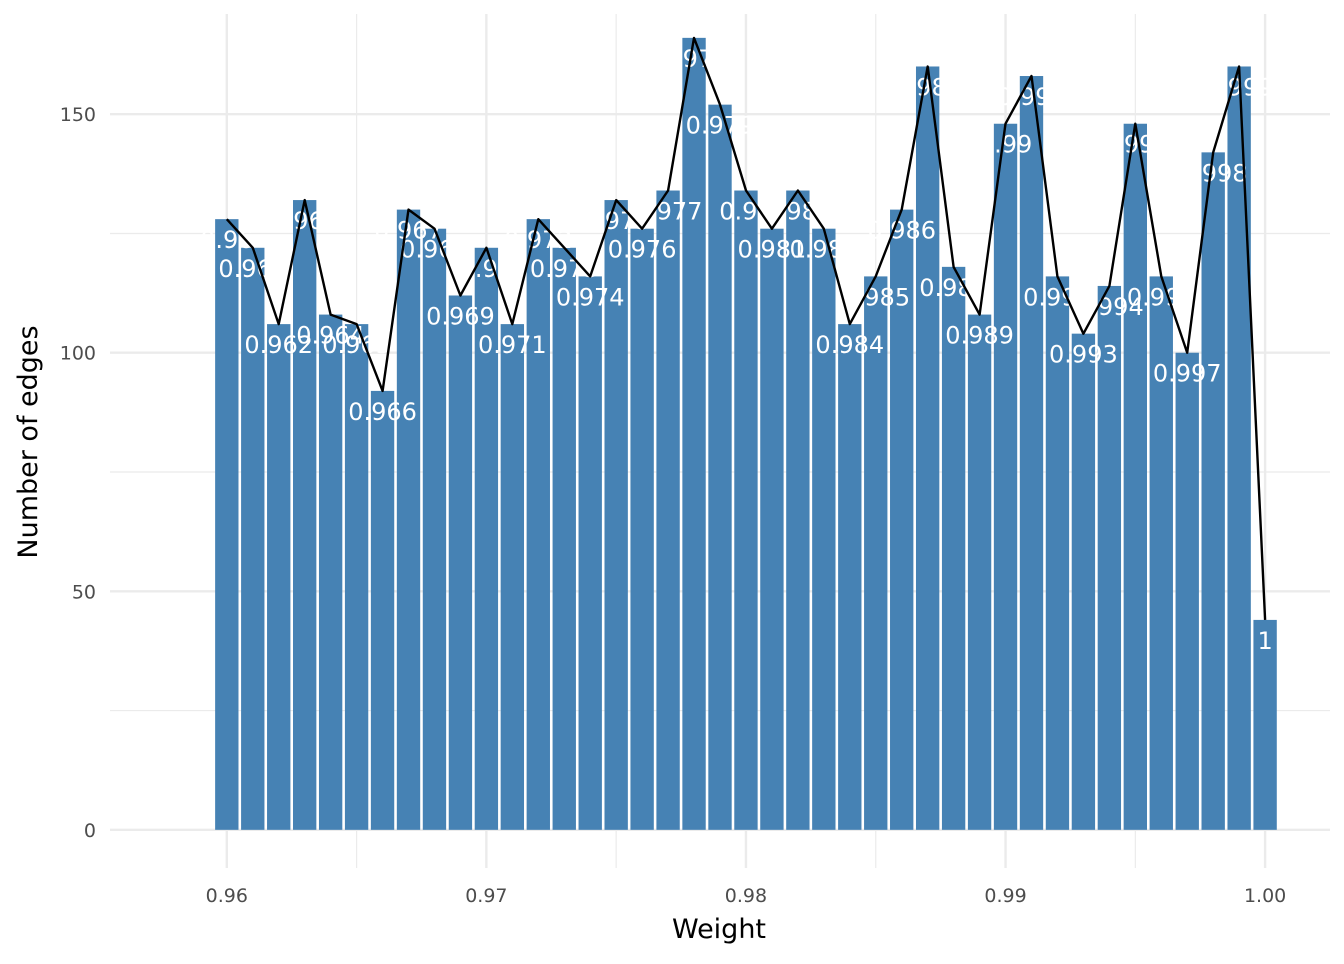  I want to click on bar-label: 0.977, so click(668, 212).